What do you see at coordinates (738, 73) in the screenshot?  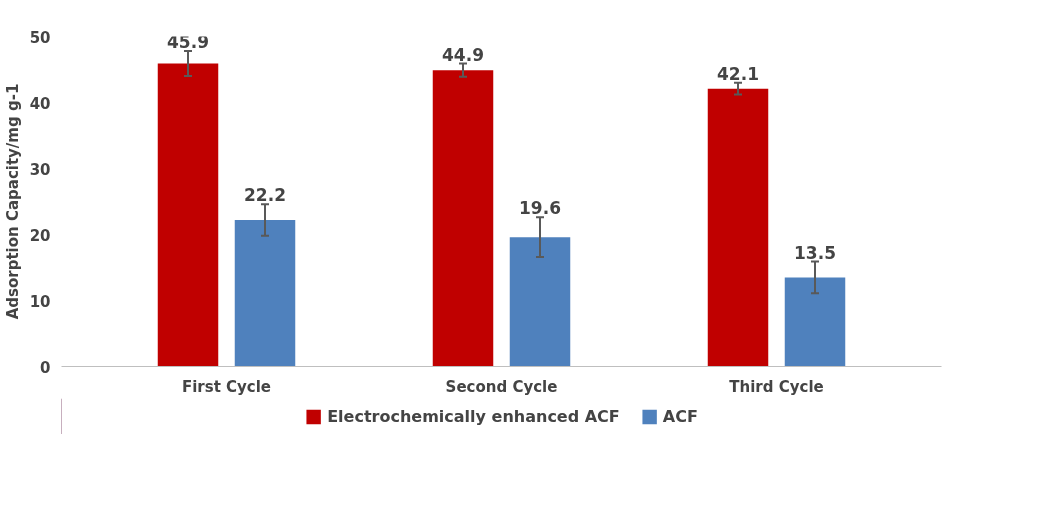 I see `data-label: 42.1` at bounding box center [738, 73].